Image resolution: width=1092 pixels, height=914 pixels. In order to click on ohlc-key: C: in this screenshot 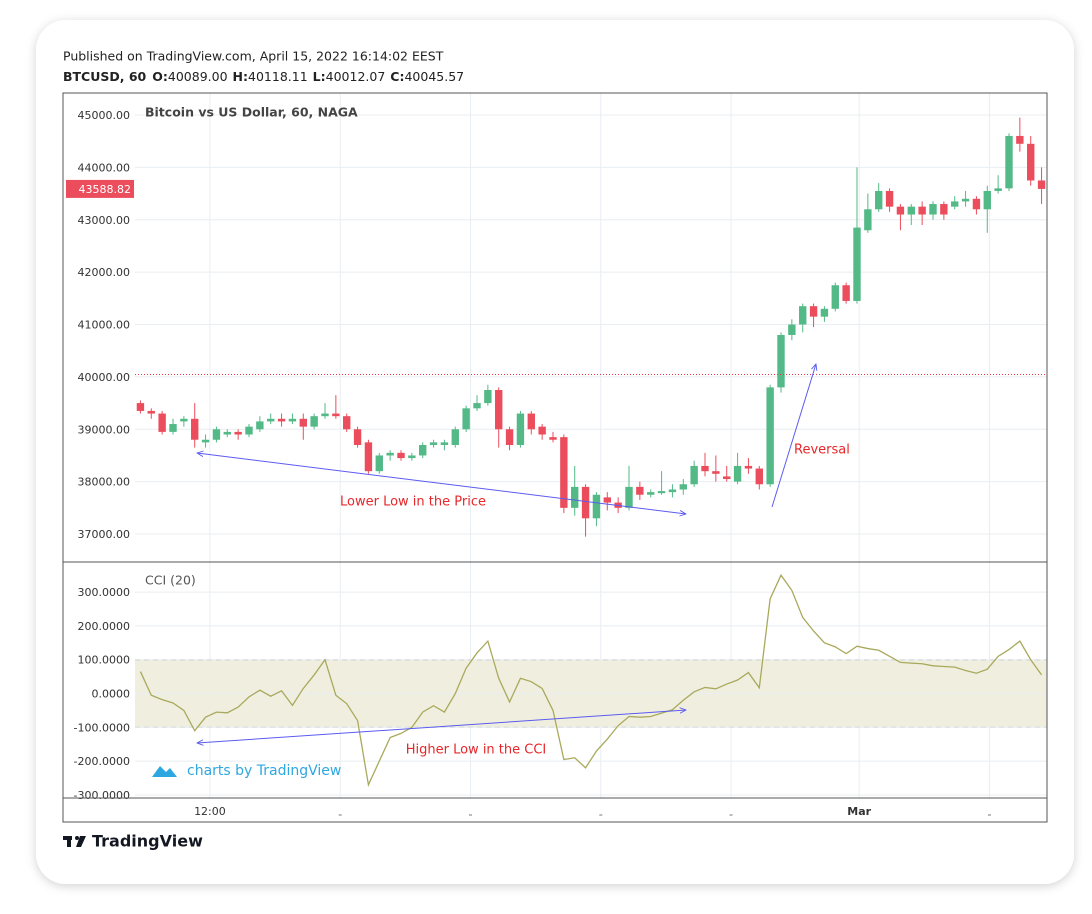, I will do `click(397, 76)`.